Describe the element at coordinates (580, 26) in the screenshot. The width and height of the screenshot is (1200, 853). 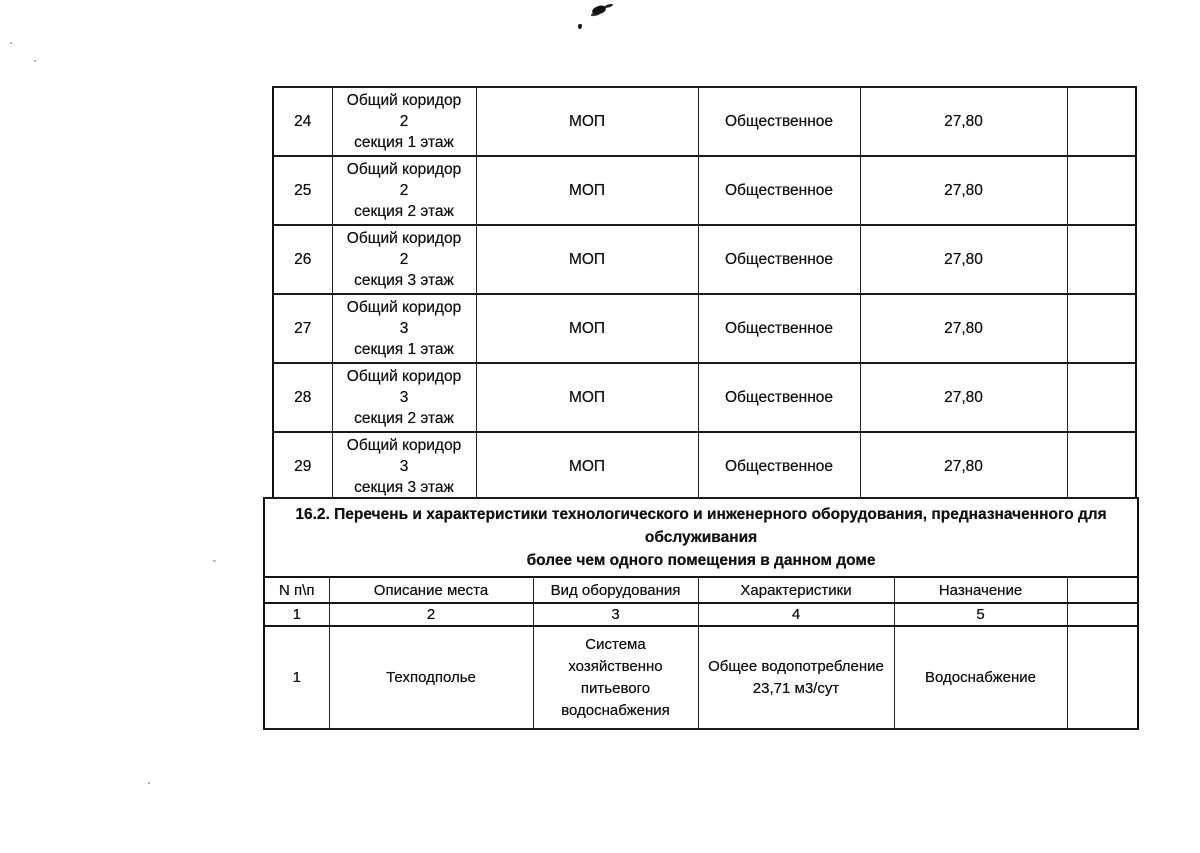
I see `ink-speck-small` at that location.